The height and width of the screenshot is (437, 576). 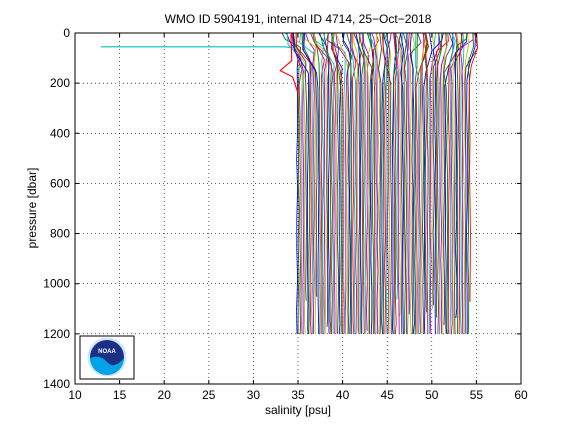 I want to click on y-axis-label: pressure [dbar], so click(x=32, y=208).